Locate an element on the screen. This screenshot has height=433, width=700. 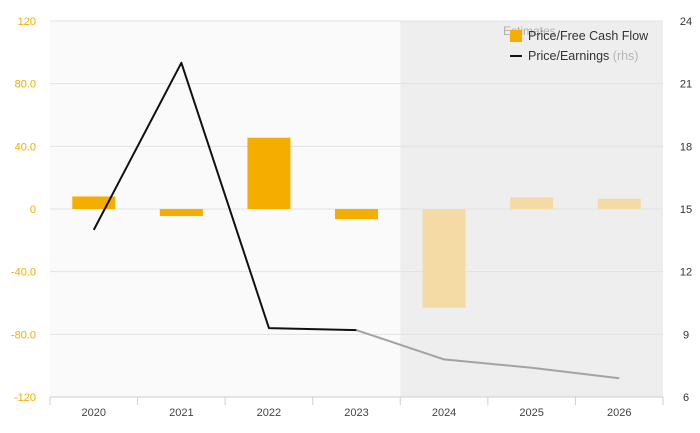
x-tick-label: 2022 is located at coordinates (269, 413).